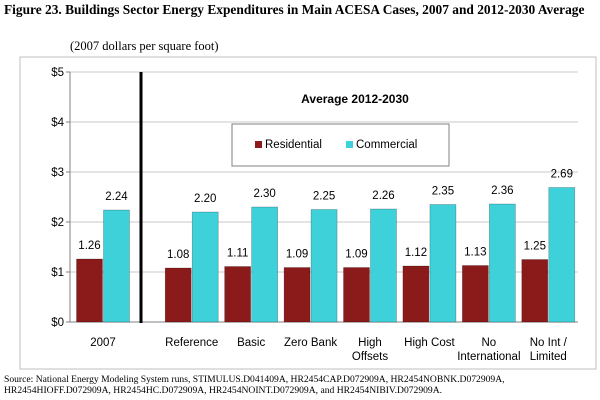 Image resolution: width=600 pixels, height=400 pixels. I want to click on bar-commercial-2007, so click(116, 266).